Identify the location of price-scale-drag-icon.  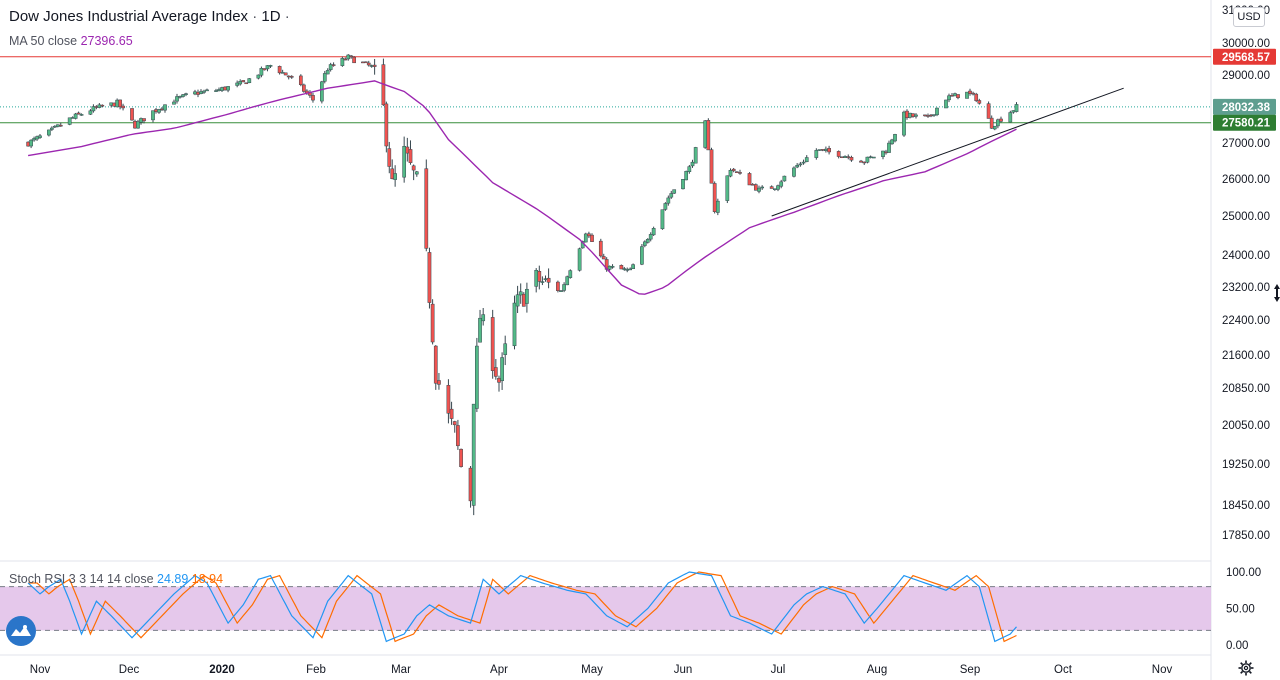
(1276, 293).